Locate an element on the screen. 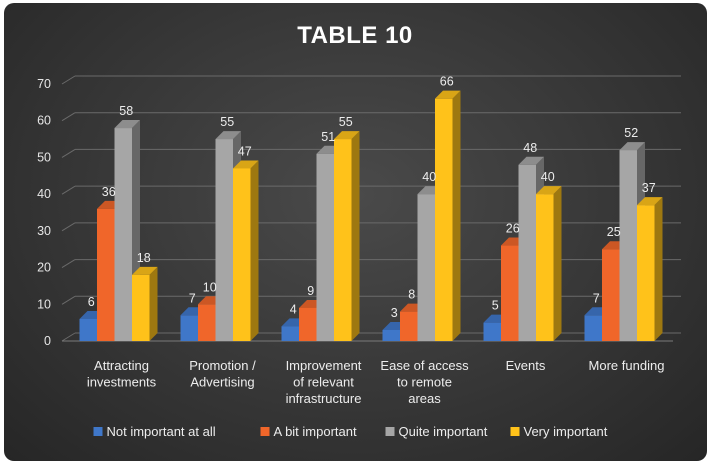 The height and width of the screenshot is (470, 716). data-label: 6 is located at coordinates (91, 302).